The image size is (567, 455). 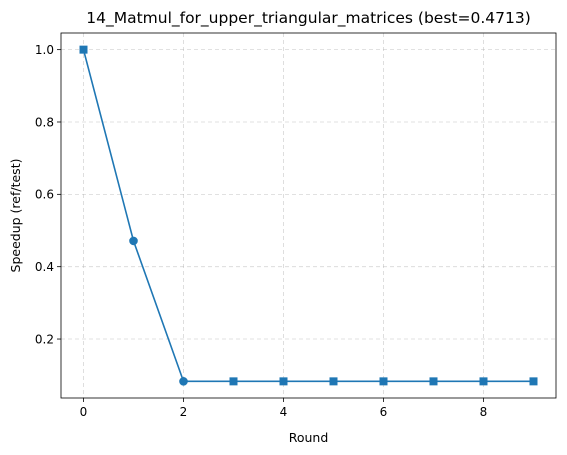 I want to click on y-tick-label: 0.8, so click(x=44, y=122).